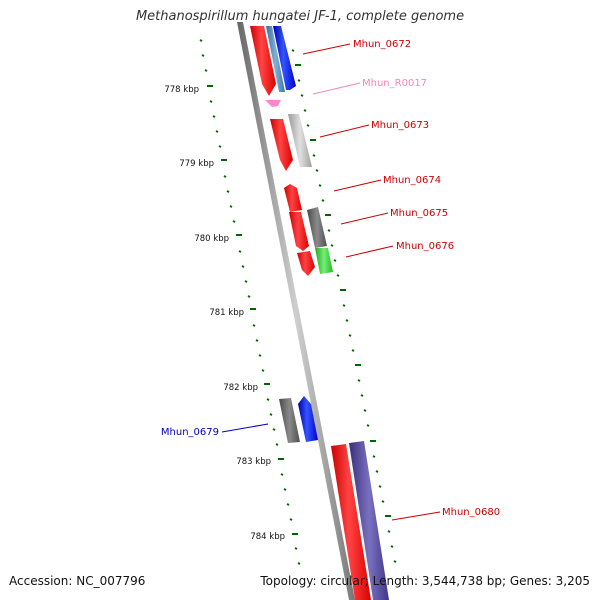 The height and width of the screenshot is (600, 600). What do you see at coordinates (267, 537) in the screenshot?
I see `kbp-label-784: 784 kbp` at bounding box center [267, 537].